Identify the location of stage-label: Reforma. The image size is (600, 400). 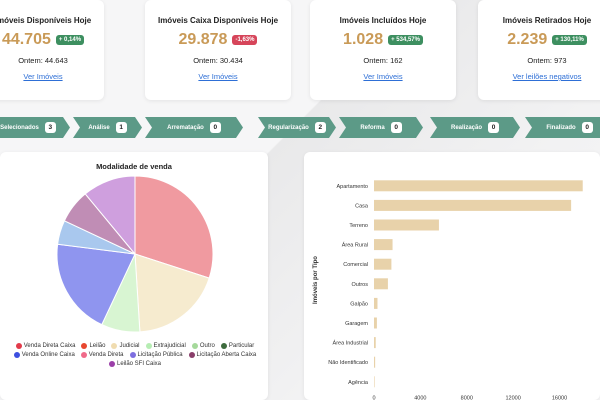
(372, 127).